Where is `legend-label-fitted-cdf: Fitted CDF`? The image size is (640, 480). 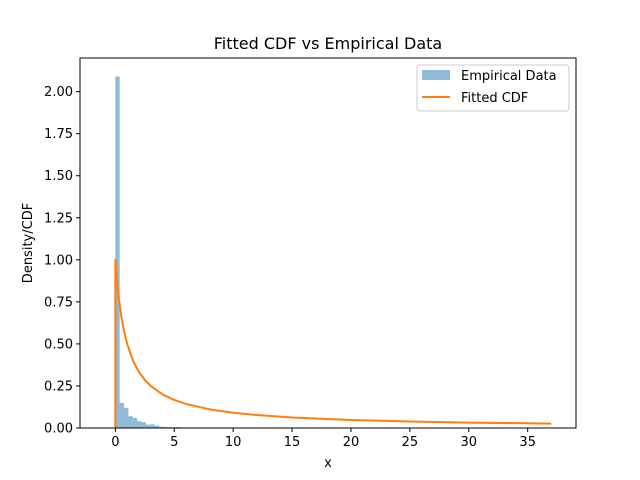 legend-label-fitted-cdf: Fitted CDF is located at coordinates (494, 98).